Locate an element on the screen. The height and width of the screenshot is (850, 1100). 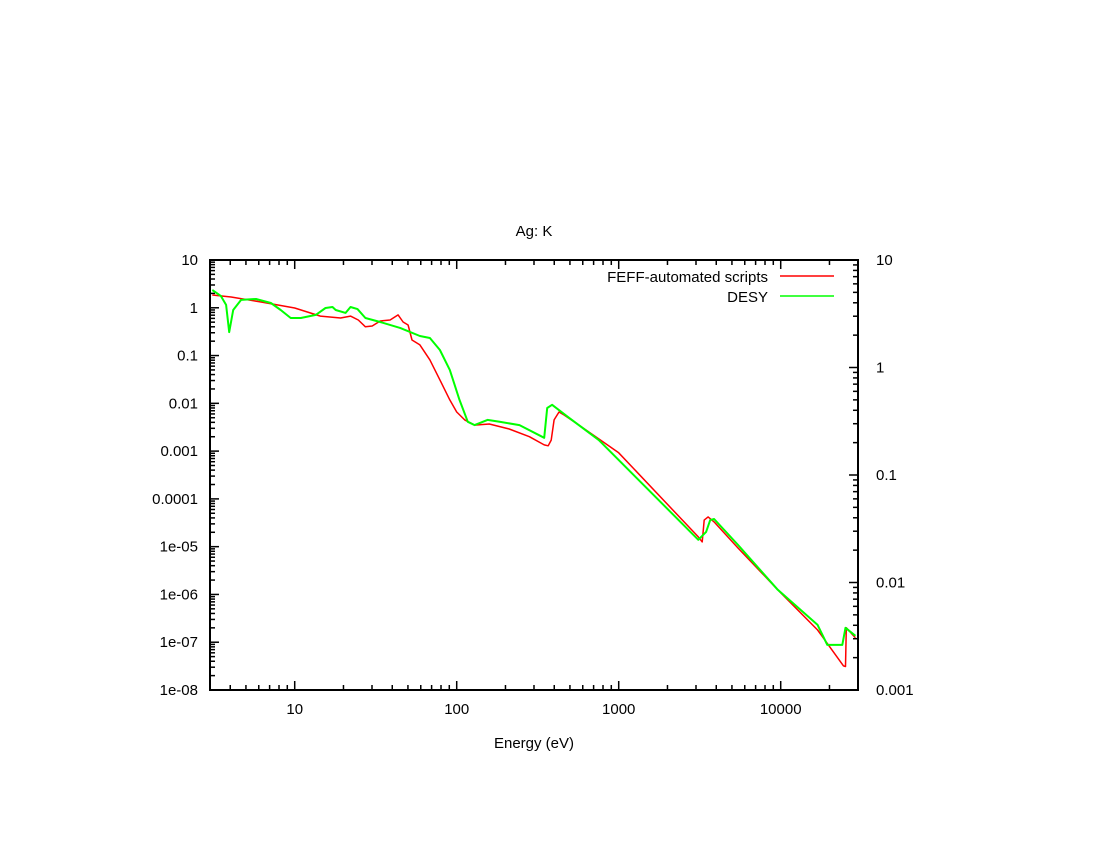
x-axis-label: Energy (eV) is located at coordinates (534, 743).